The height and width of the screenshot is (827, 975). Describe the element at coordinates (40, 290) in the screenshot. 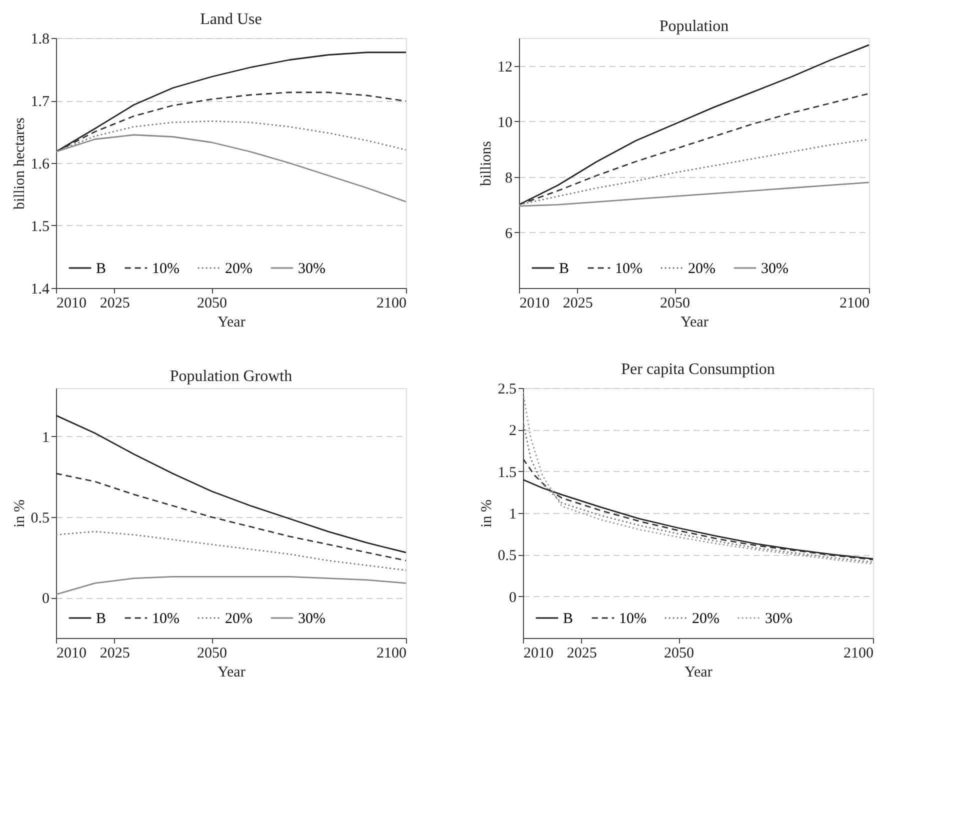

I see `y-tick-label: 1.4` at that location.